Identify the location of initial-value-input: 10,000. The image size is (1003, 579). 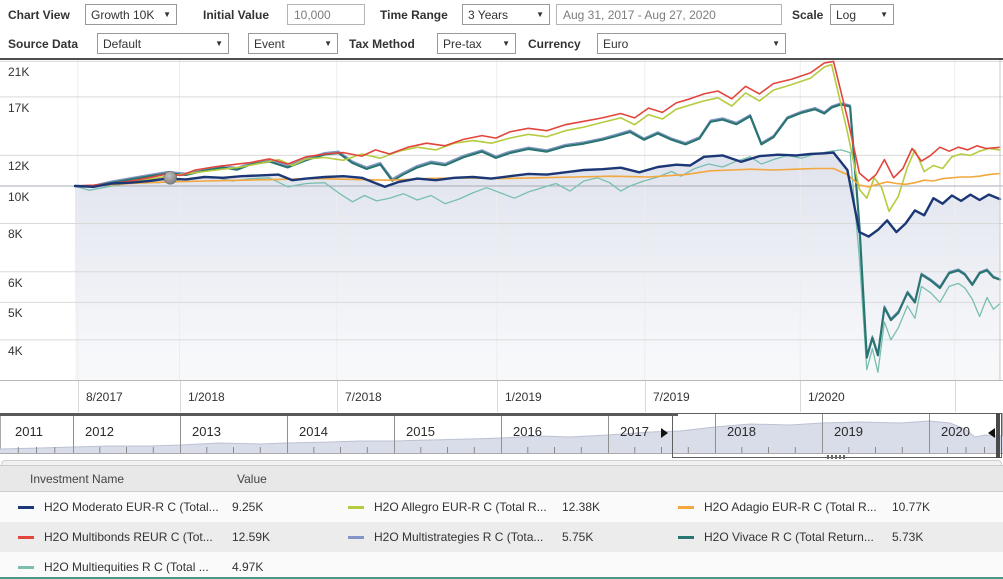
(326, 14).